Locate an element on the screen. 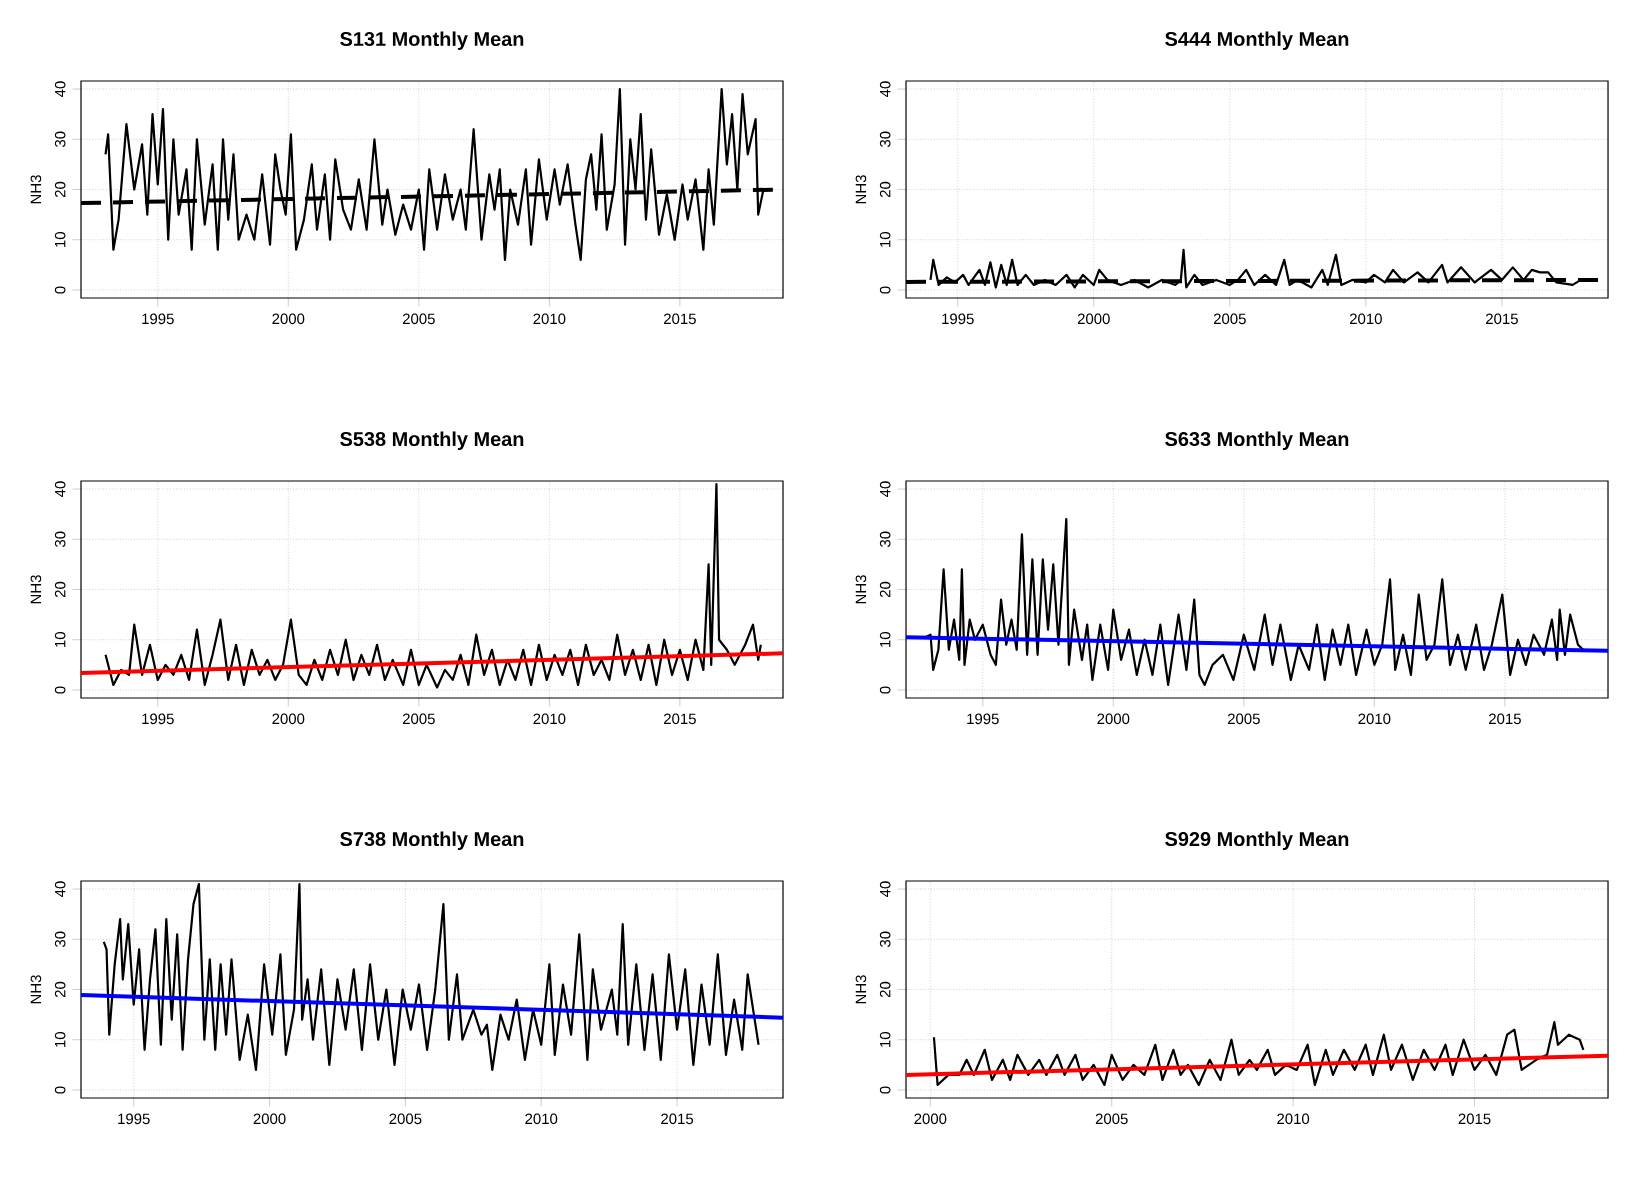 This screenshot has height=1200, width=1650. chart-title: S929 Monthly Mean is located at coordinates (1257, 841).